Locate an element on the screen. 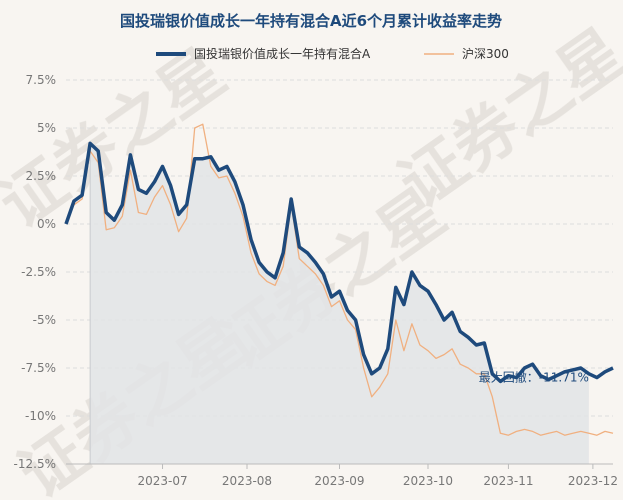  legend: 国投瑞银价值成长一年持有混合A 沪深300 is located at coordinates (332, 53).